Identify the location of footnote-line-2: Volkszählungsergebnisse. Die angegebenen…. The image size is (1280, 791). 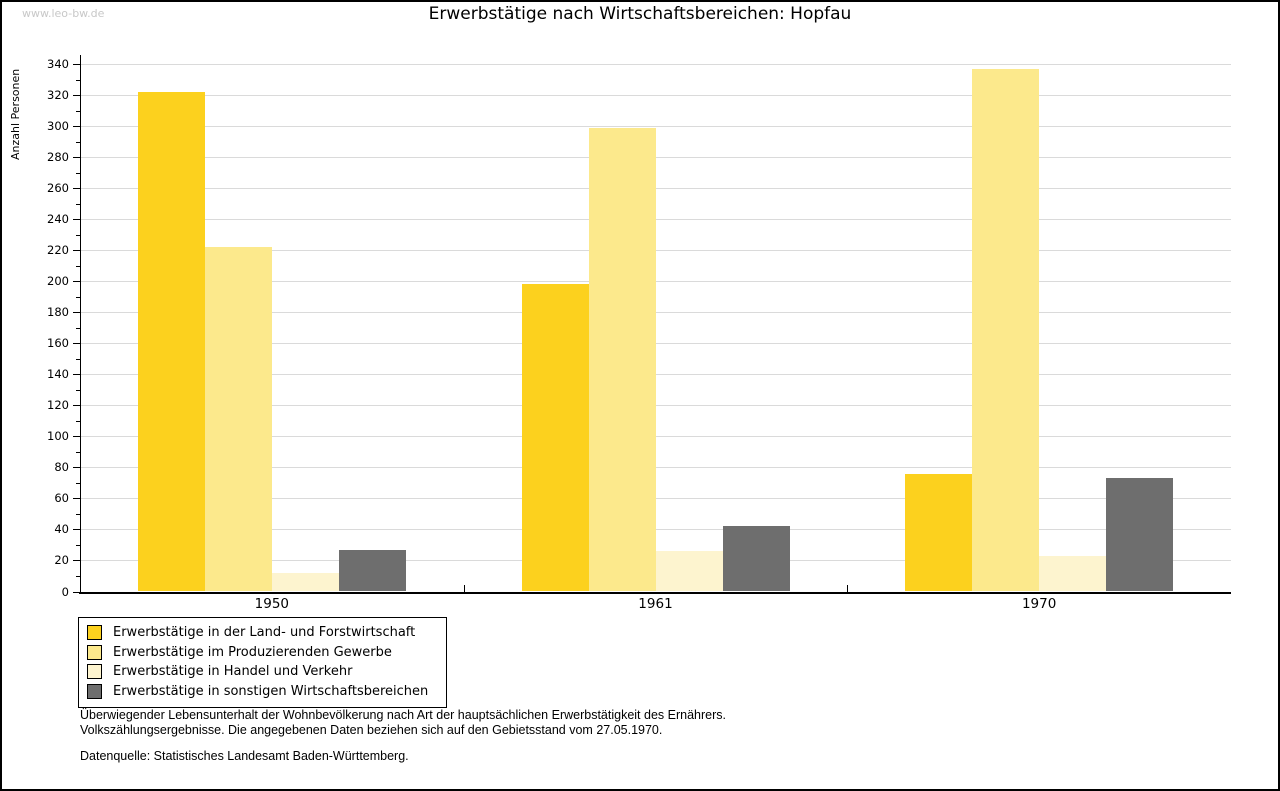
(371, 730).